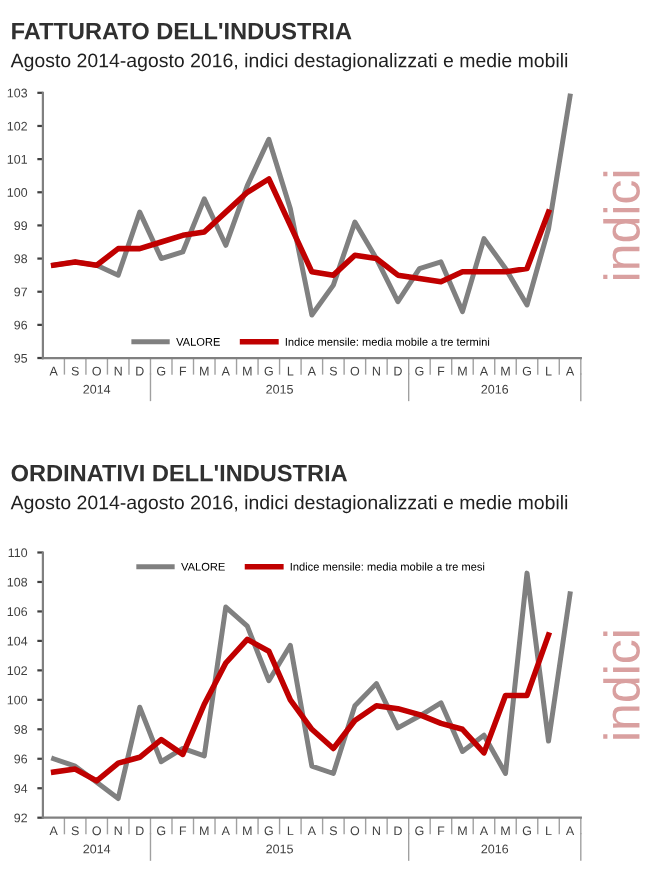 The height and width of the screenshot is (884, 660). Describe the element at coordinates (179, 473) in the screenshot. I see `chart-title: ORDINATIVI DELL'INDUSTRIA` at that location.